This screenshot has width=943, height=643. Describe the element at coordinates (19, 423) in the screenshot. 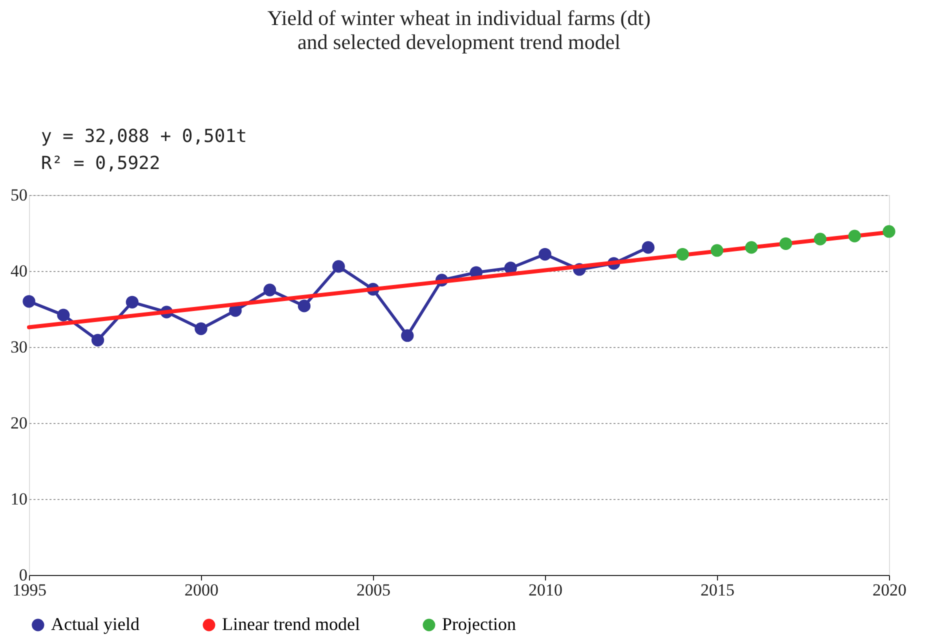

I see `y-tick-label: 20` at that location.